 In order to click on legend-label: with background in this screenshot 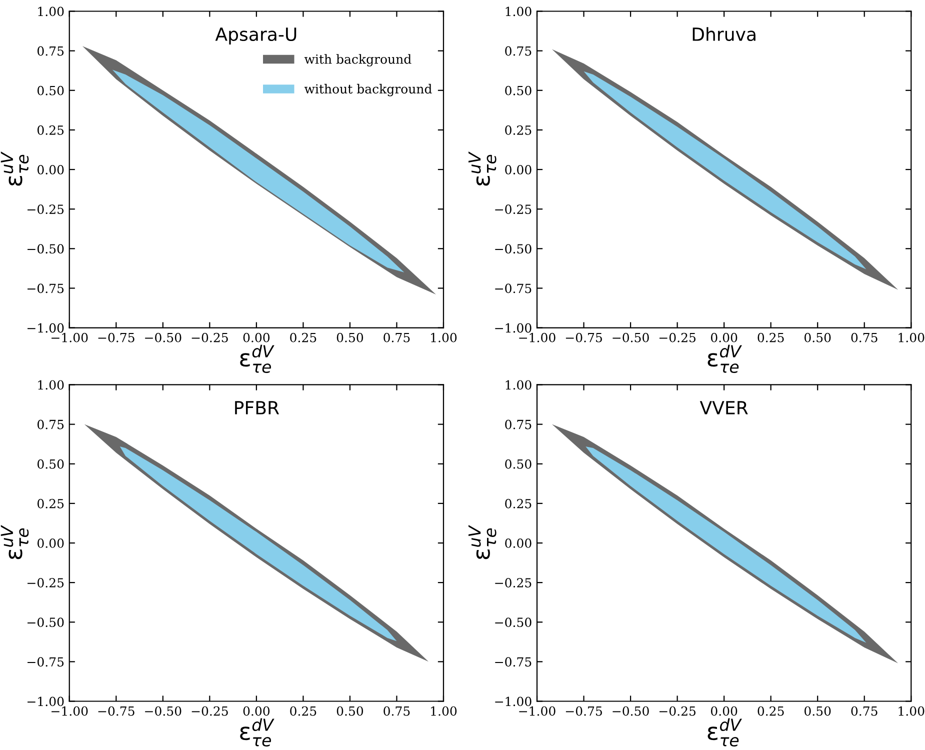, I will do `click(358, 60)`.